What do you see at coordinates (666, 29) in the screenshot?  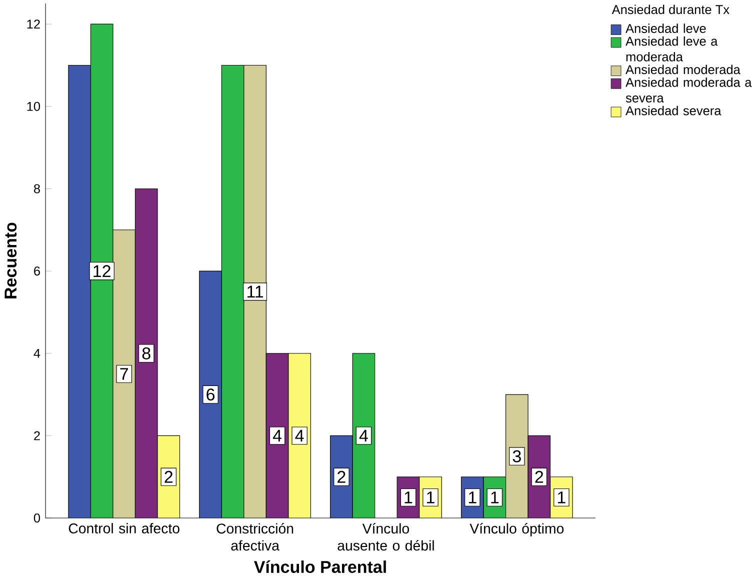 I see `legend-label: Ansiedad leve` at bounding box center [666, 29].